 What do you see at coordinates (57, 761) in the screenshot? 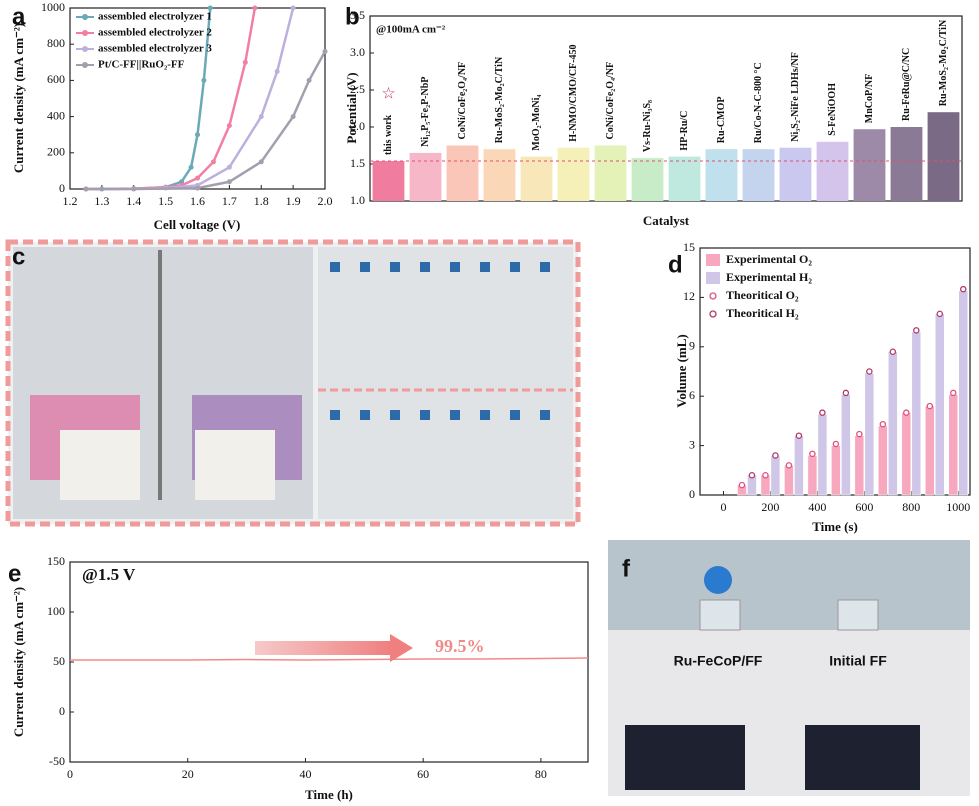
I see `y-tick-label: -50` at bounding box center [57, 761].